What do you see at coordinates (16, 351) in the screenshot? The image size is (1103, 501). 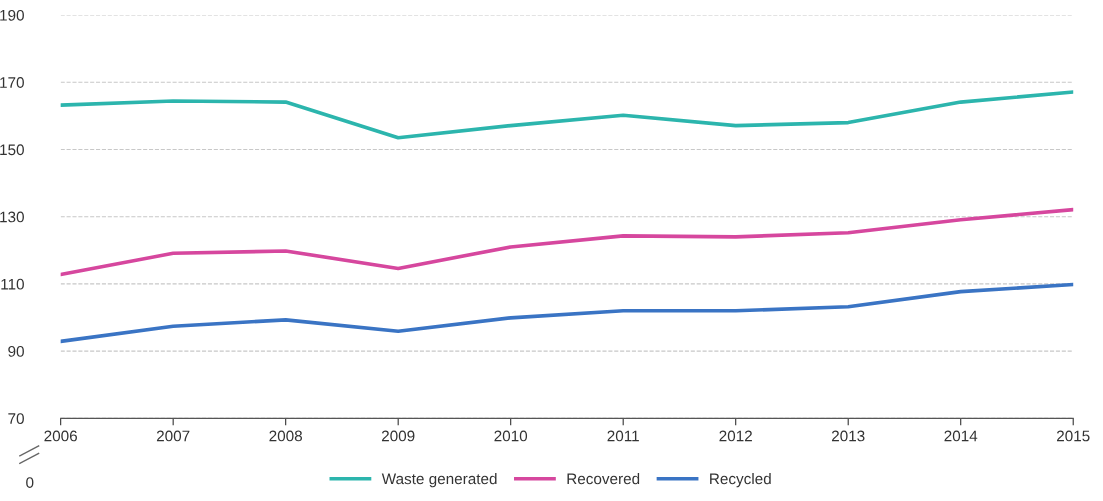 I see `y-tick-label: 90` at bounding box center [16, 351].